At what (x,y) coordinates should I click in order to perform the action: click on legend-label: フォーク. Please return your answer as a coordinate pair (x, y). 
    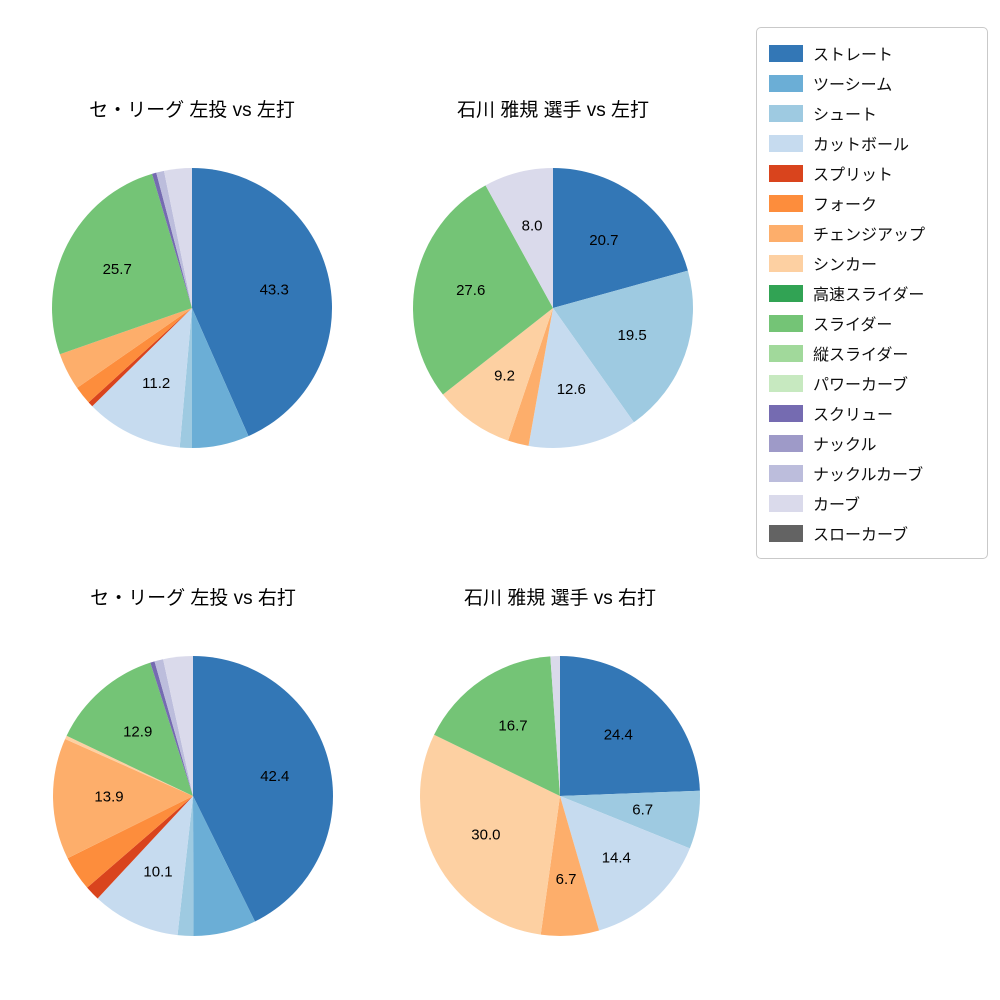
    Looking at the image, I should click on (845, 205).